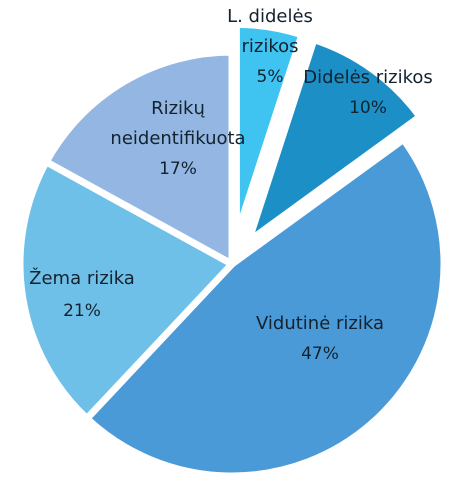 The height and width of the screenshot is (477, 457). What do you see at coordinates (270, 77) in the screenshot?
I see `slice-value: 5%` at bounding box center [270, 77].